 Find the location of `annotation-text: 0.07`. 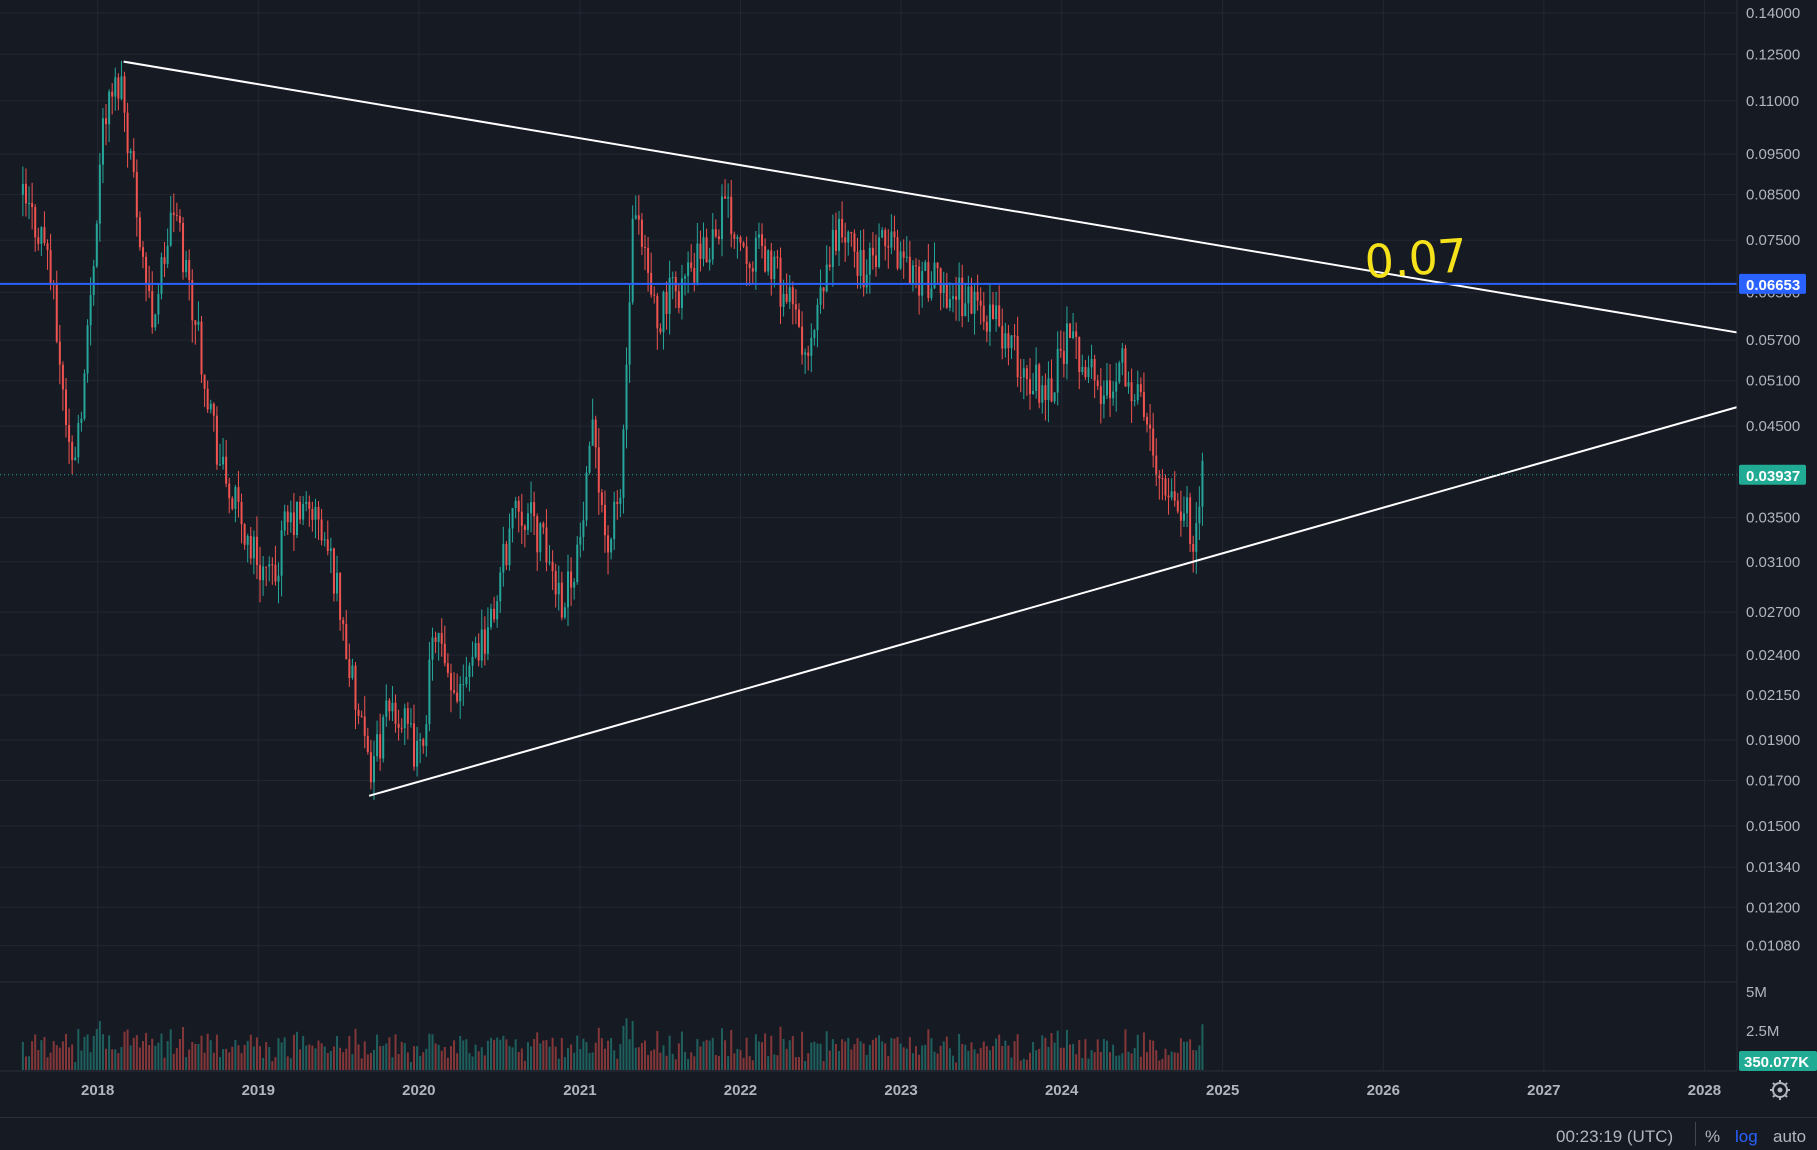

annotation-text: 0.07 is located at coordinates (1416, 258).